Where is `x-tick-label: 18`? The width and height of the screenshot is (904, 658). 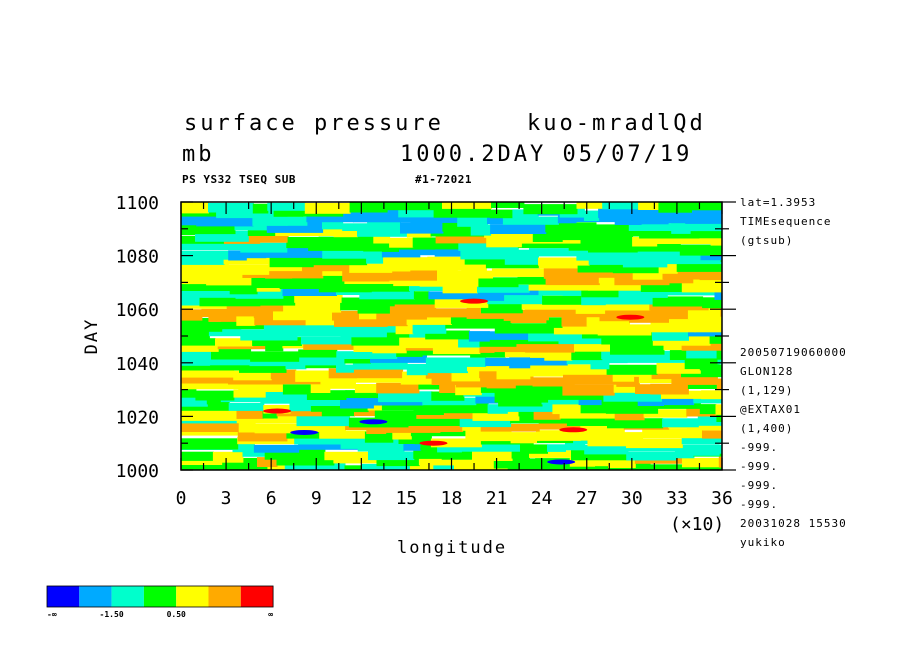 x-tick-label: 18 is located at coordinates (452, 498).